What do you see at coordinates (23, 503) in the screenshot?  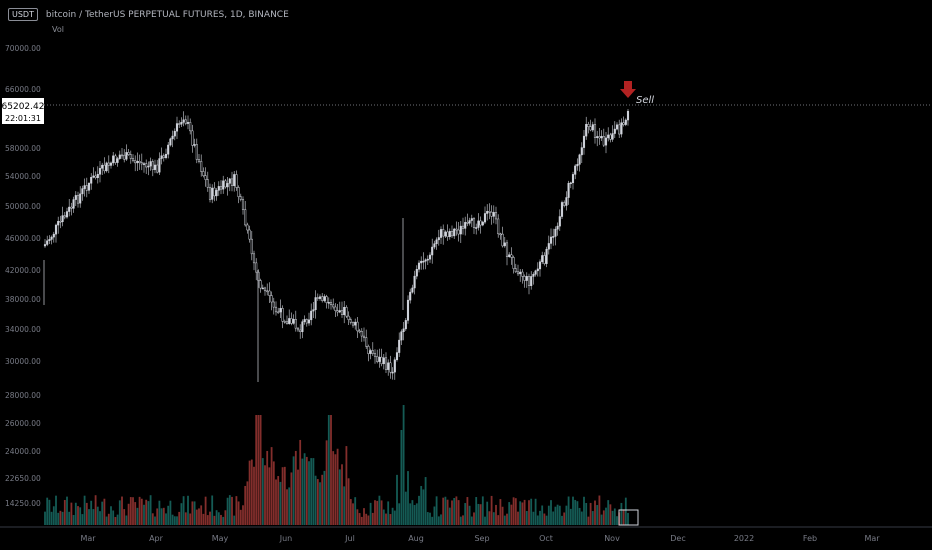 I see `price-tick-label: 14250.00` at bounding box center [23, 503].